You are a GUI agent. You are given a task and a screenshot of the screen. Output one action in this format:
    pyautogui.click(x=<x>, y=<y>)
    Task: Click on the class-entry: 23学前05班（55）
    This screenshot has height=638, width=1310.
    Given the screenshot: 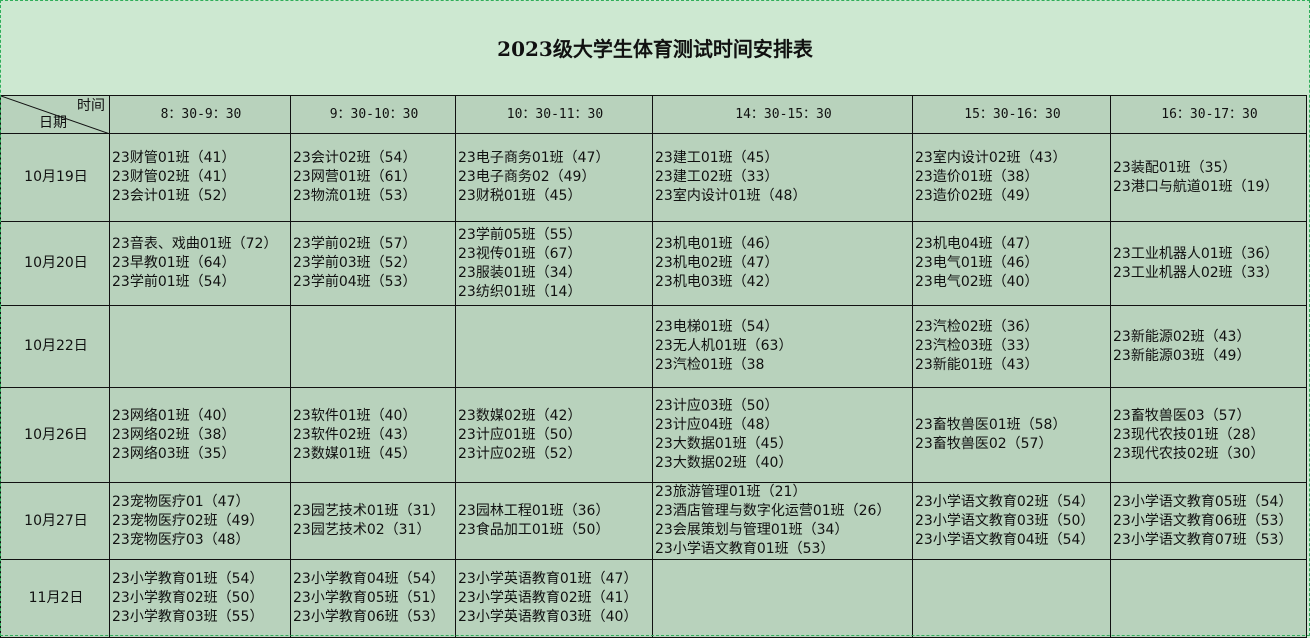 What is the action you would take?
    pyautogui.click(x=520, y=234)
    